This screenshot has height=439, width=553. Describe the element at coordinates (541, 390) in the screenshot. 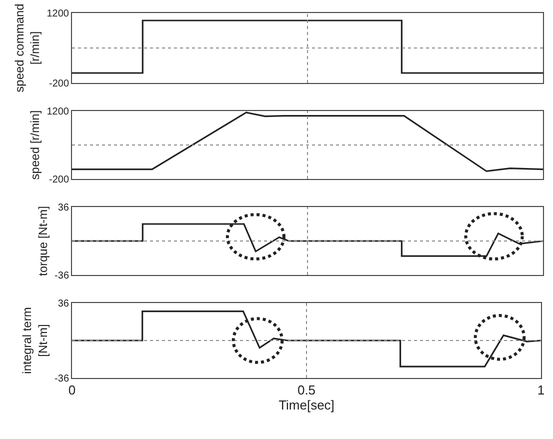

I see `x-tick-label: 1` at that location.